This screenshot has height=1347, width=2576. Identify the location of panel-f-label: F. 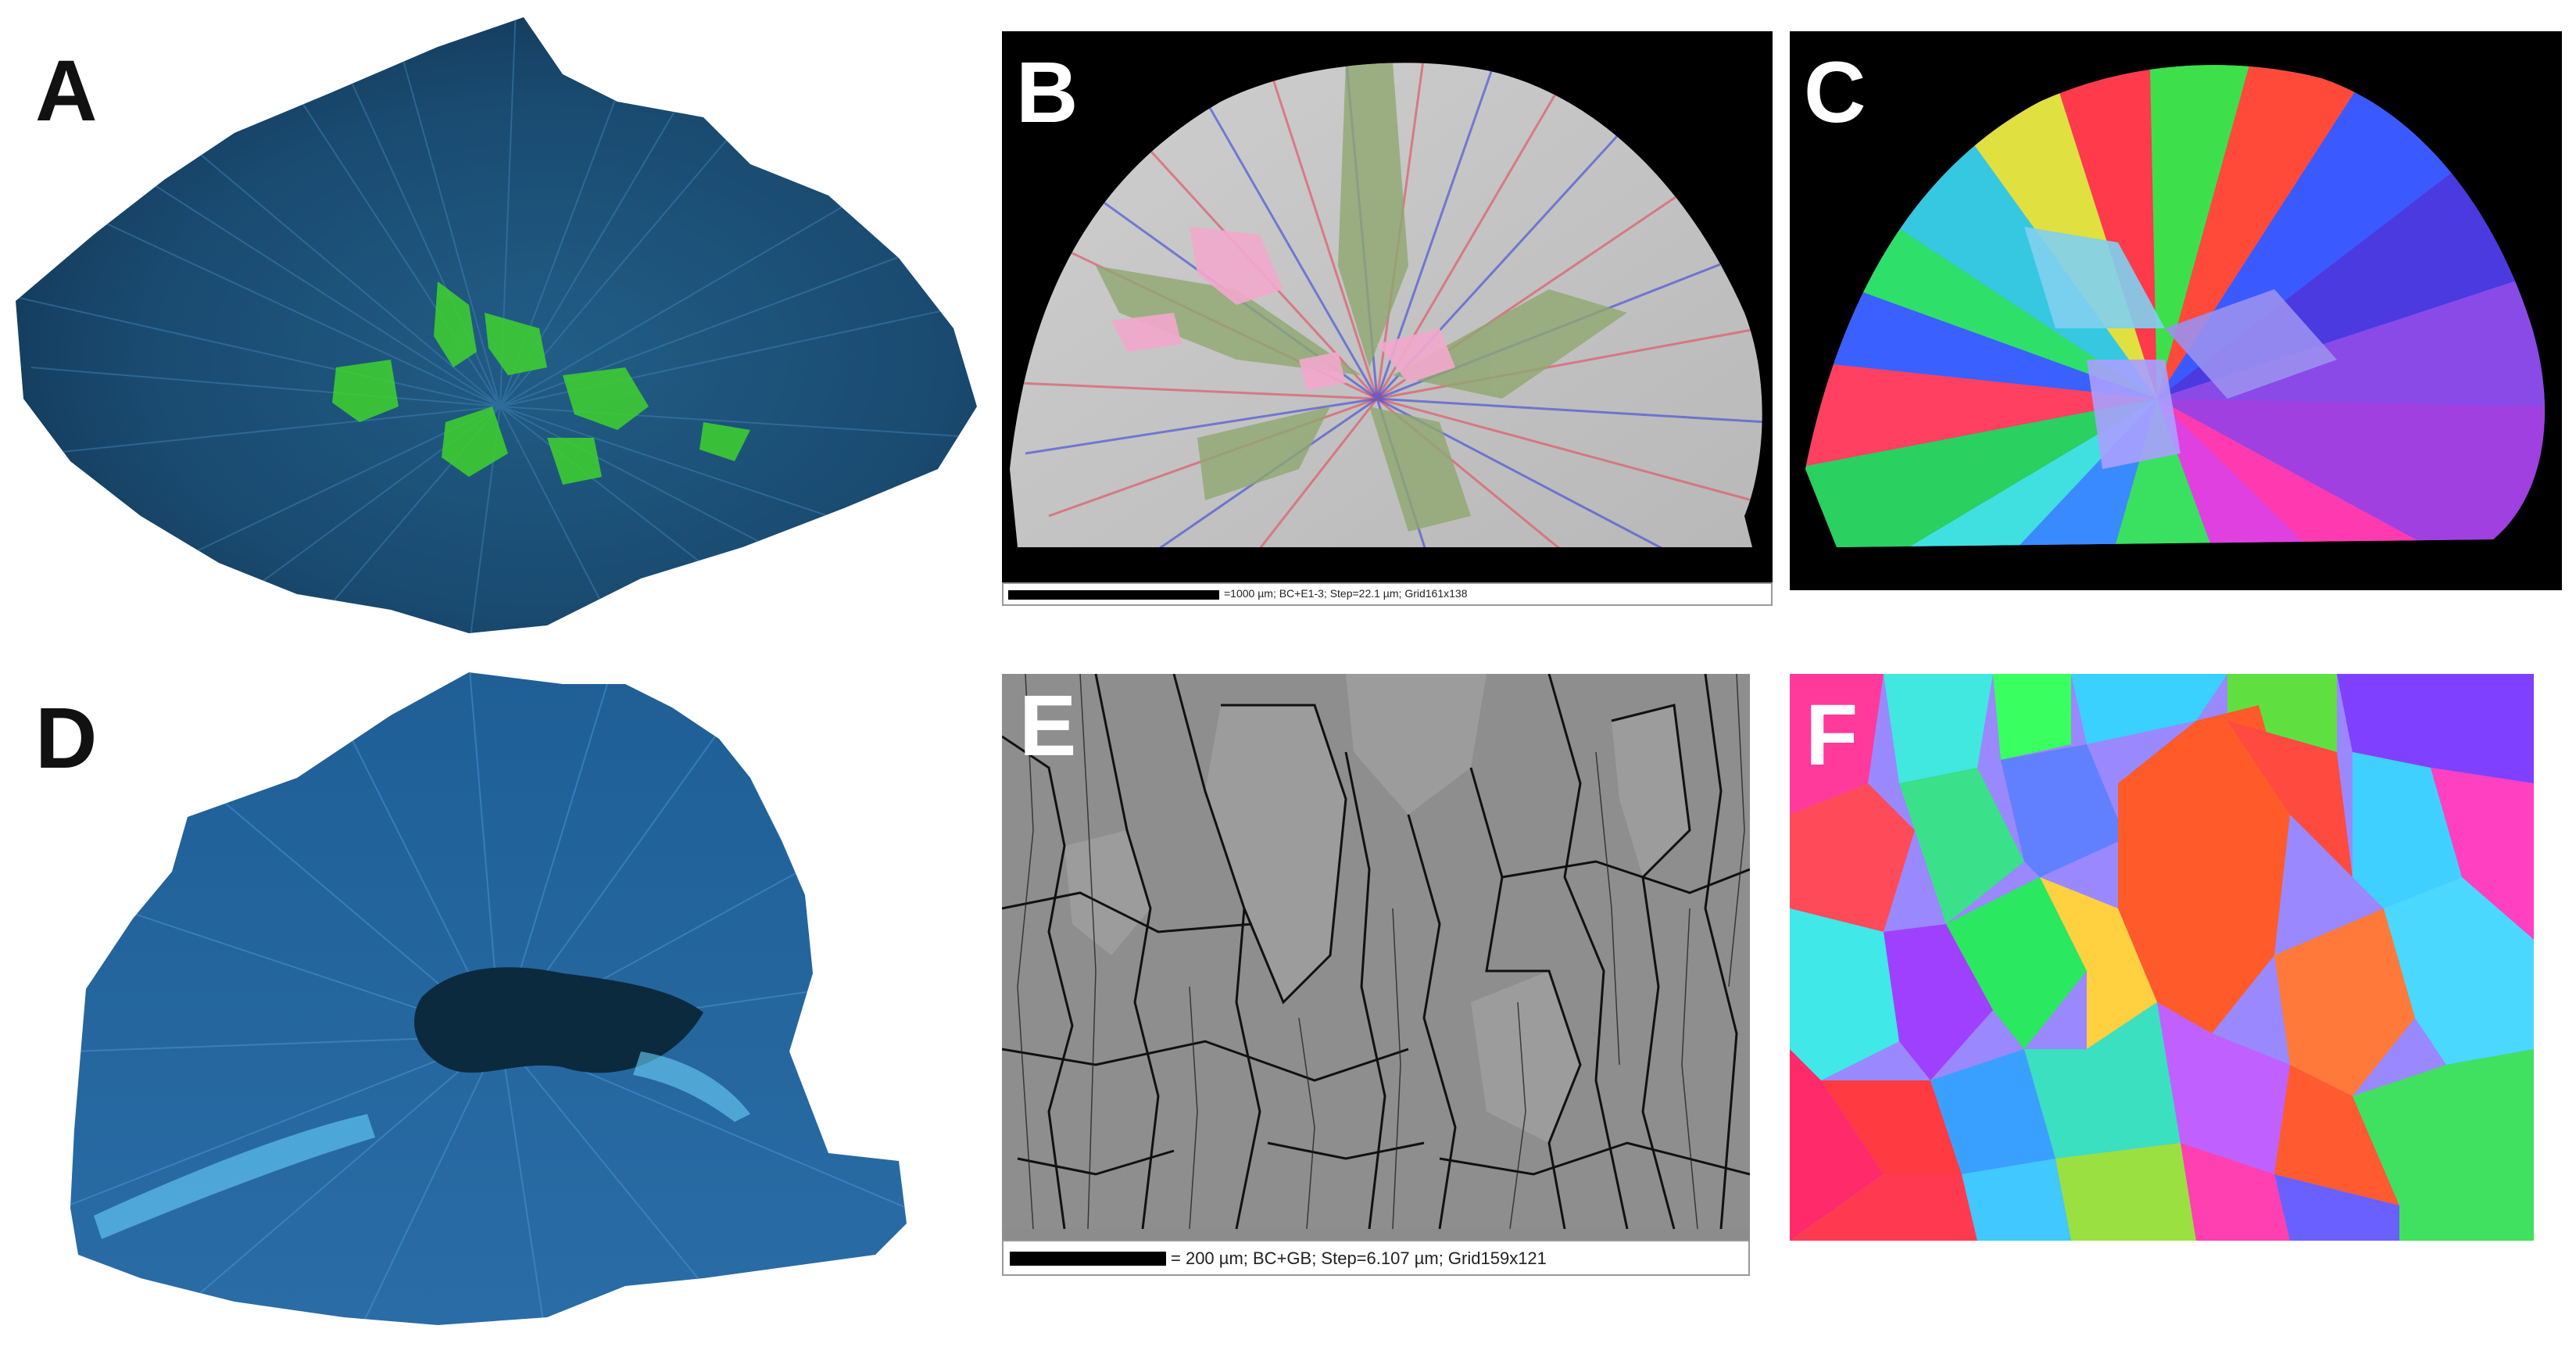
(1832, 735).